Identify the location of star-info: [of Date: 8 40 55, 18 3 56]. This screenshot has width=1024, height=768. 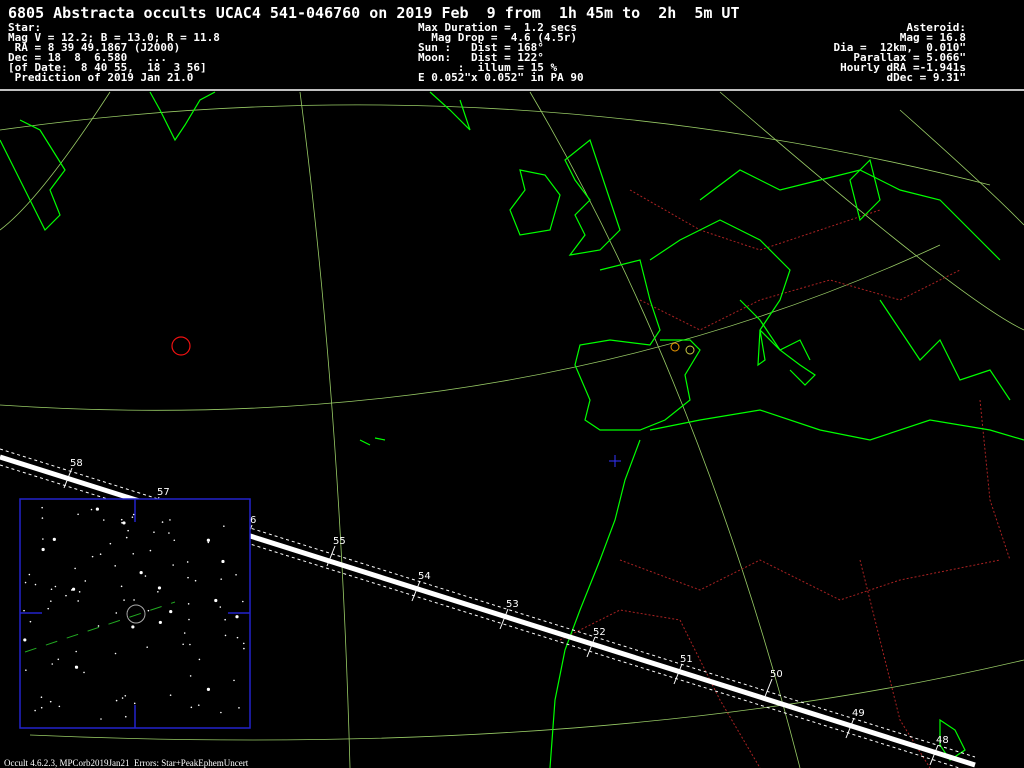
(107, 67).